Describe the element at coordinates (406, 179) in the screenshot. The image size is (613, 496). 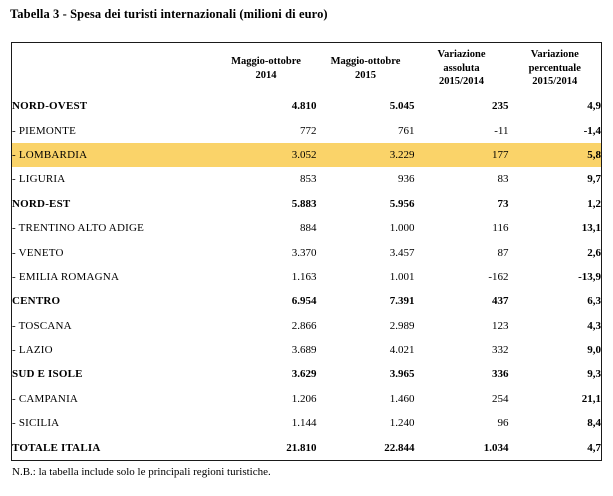
I see `value-2015: 936` at that location.